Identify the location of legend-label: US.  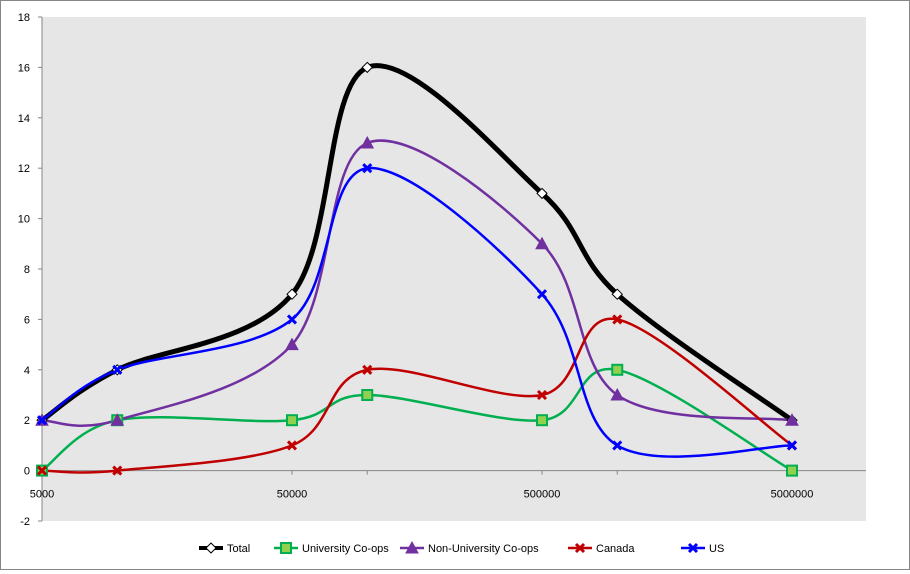
(716, 549).